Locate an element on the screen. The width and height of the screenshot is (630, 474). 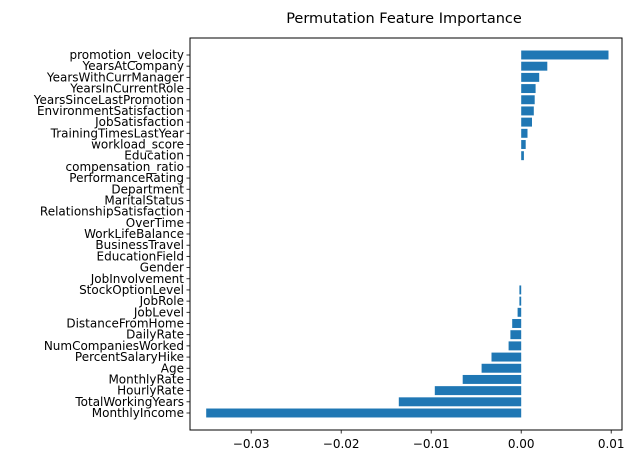
y-tick-label: JobInvolvement is located at coordinates (137, 279).